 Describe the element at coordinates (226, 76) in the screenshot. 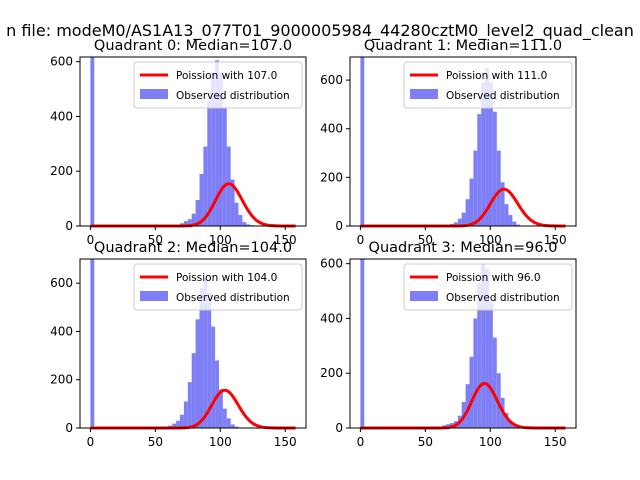

I see `legend-label-poisson: Poission with 107.0` at that location.